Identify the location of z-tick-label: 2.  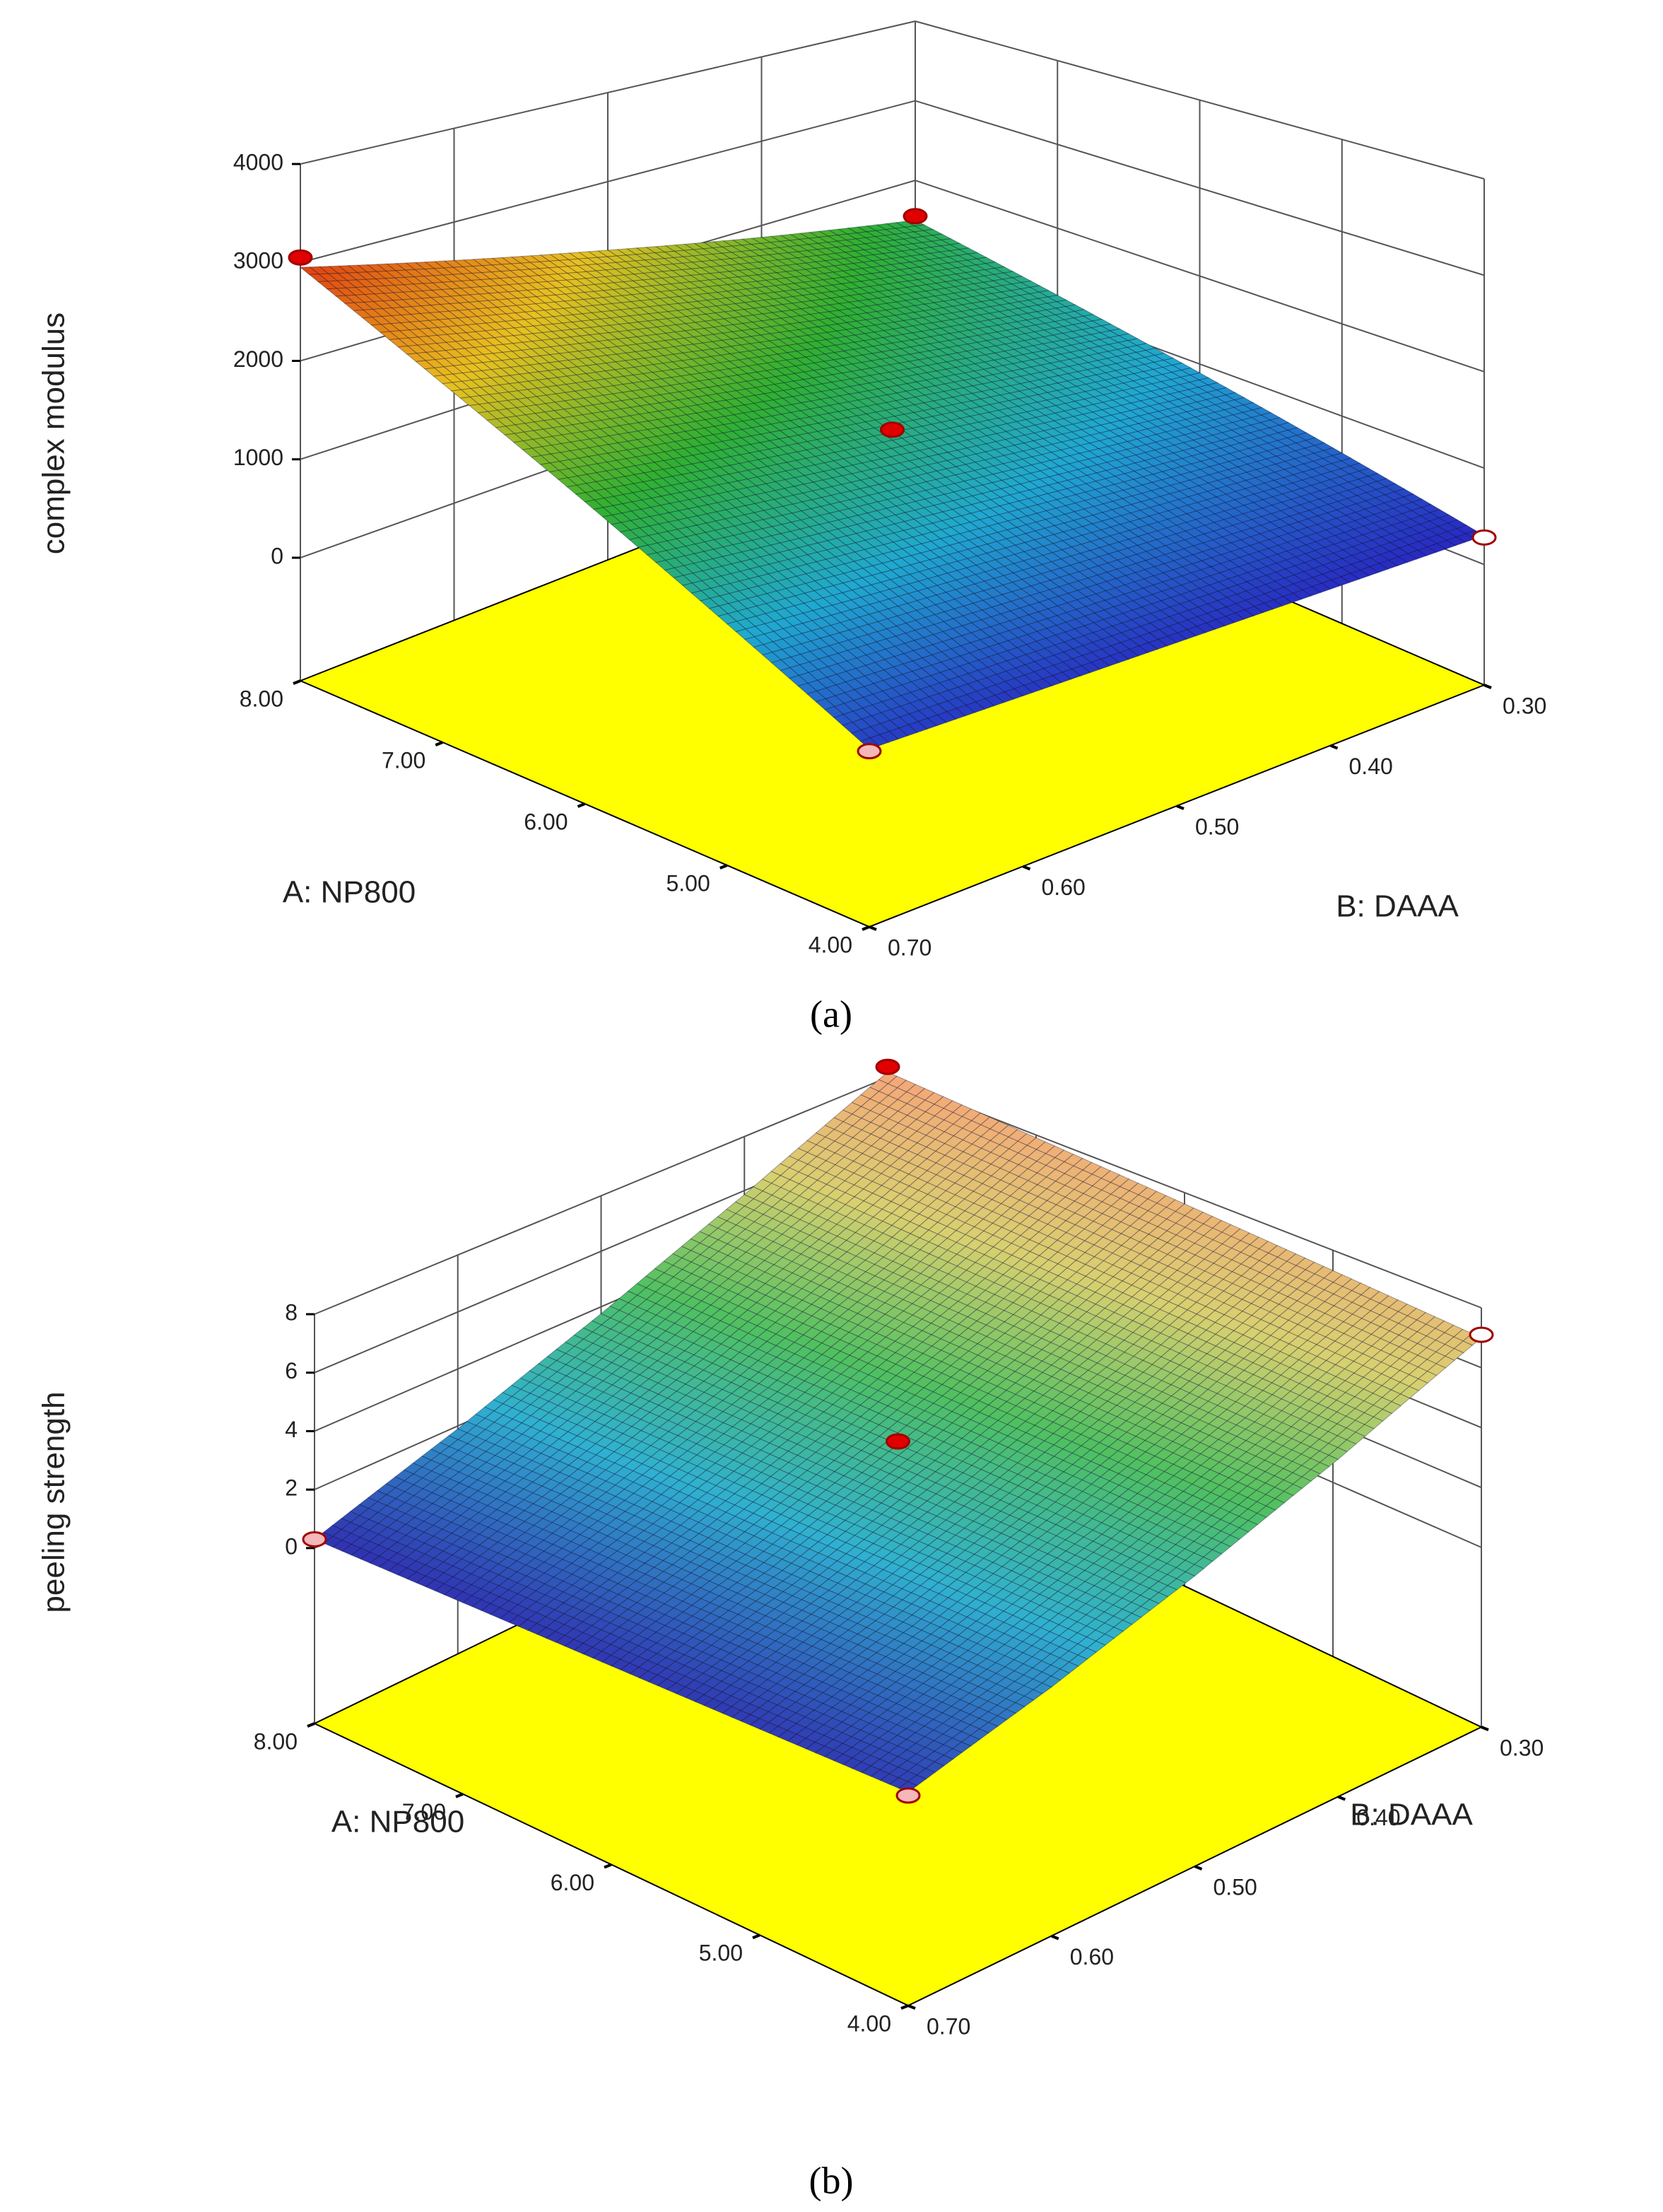
(291, 1488).